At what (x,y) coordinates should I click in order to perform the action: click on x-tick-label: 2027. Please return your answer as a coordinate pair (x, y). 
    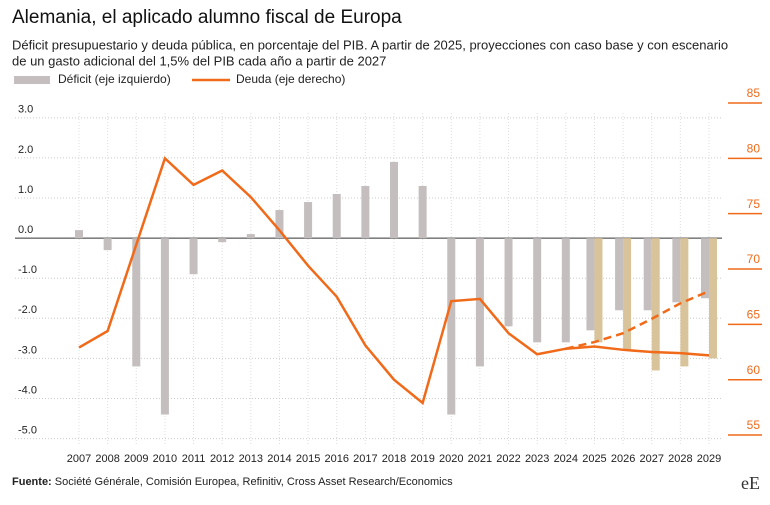
    Looking at the image, I should click on (651, 459).